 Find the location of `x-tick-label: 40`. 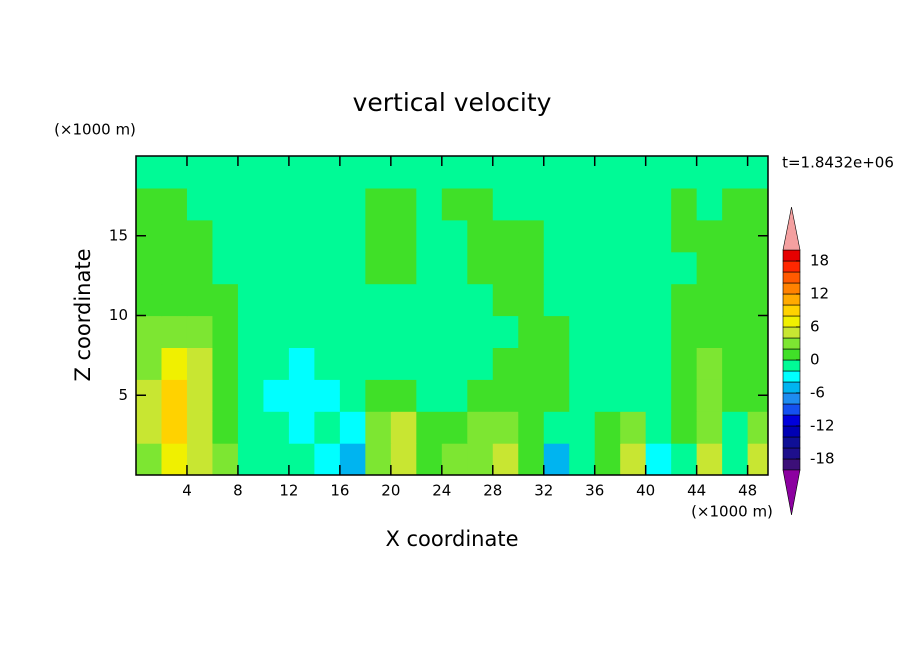

x-tick-label: 40 is located at coordinates (645, 491).